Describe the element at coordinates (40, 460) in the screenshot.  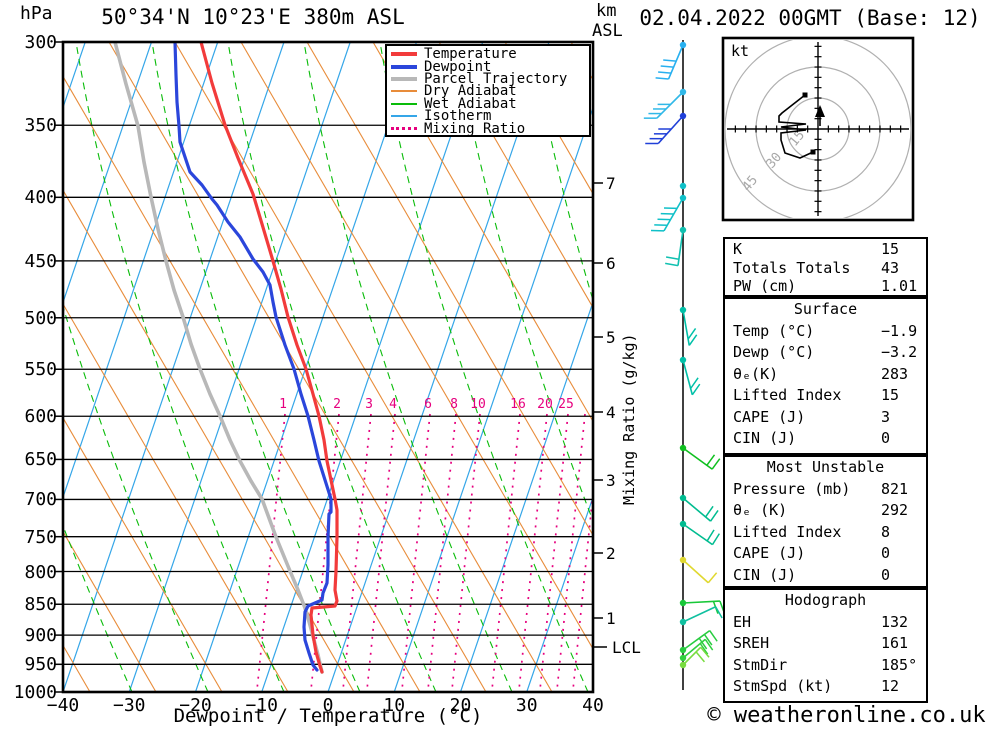
I see `pressure-tick-label: 650` at that location.